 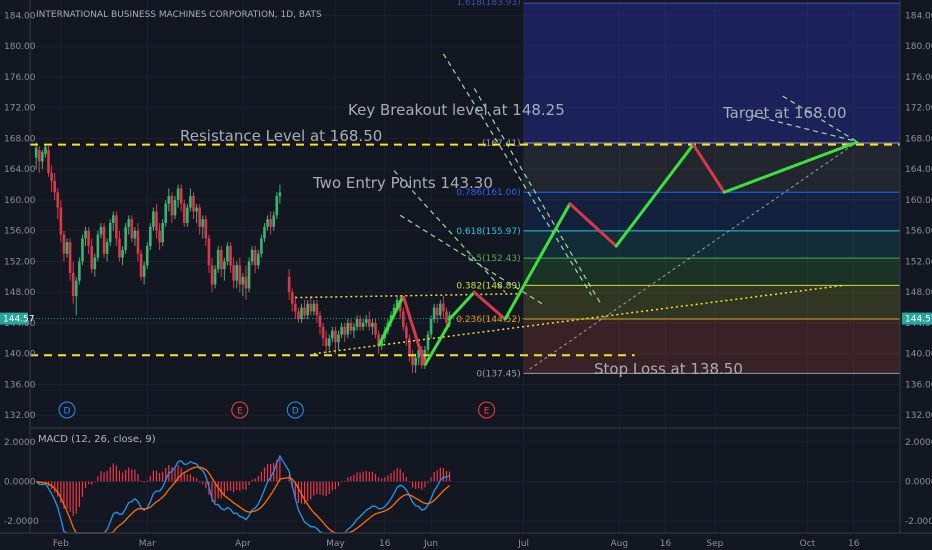 I want to click on current-price-label-right: 144.57, so click(x=918, y=320).